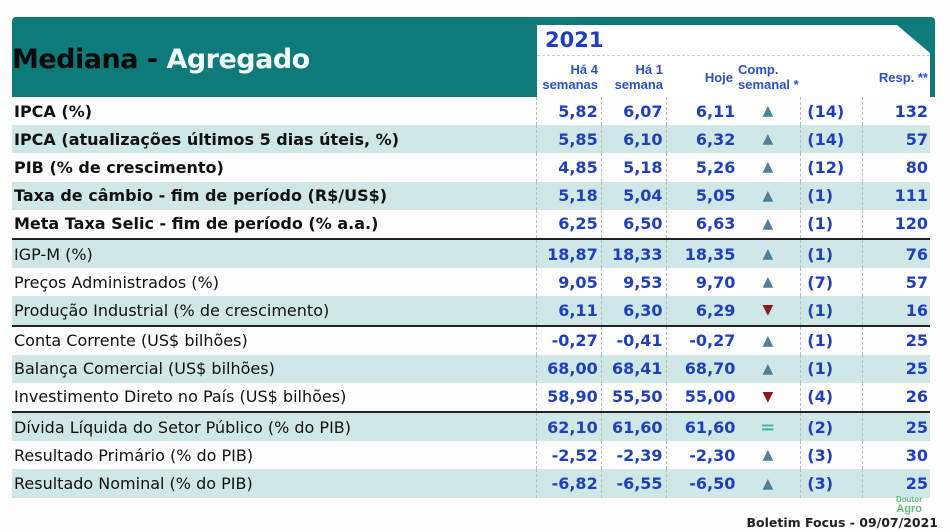 This screenshot has height=532, width=950. What do you see at coordinates (568, 223) in the screenshot?
I see `value-4-weeks: 6,25` at bounding box center [568, 223].